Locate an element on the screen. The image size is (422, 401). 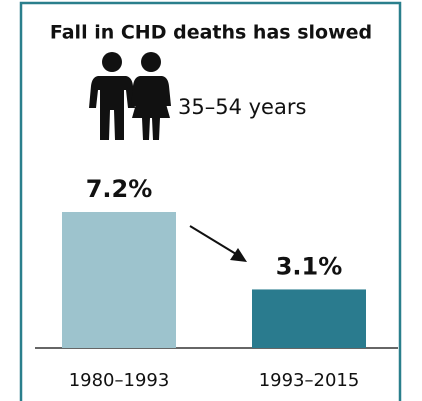
subtitle: 35–54 years is located at coordinates (242, 107).